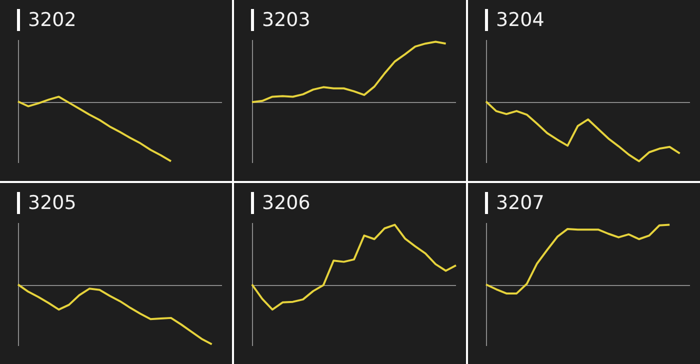  Describe the element at coordinates (514, 20) in the screenshot. I see `chart-title: 3204` at that location.